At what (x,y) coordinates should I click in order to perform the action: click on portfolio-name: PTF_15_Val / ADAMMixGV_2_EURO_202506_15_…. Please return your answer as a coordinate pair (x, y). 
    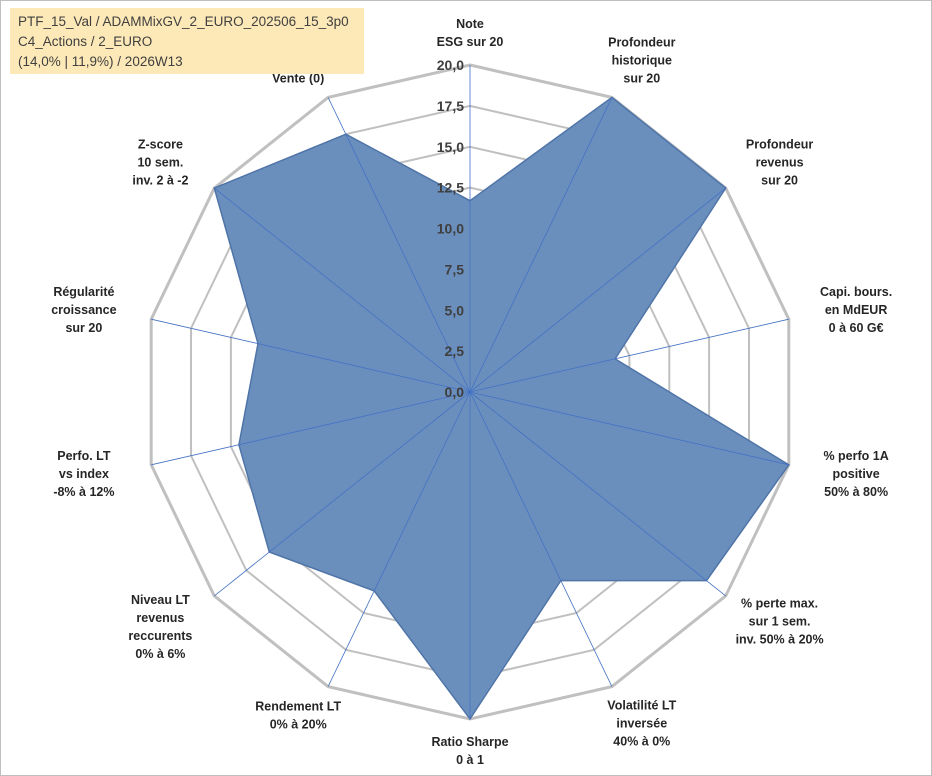
    Looking at the image, I should click on (183, 21).